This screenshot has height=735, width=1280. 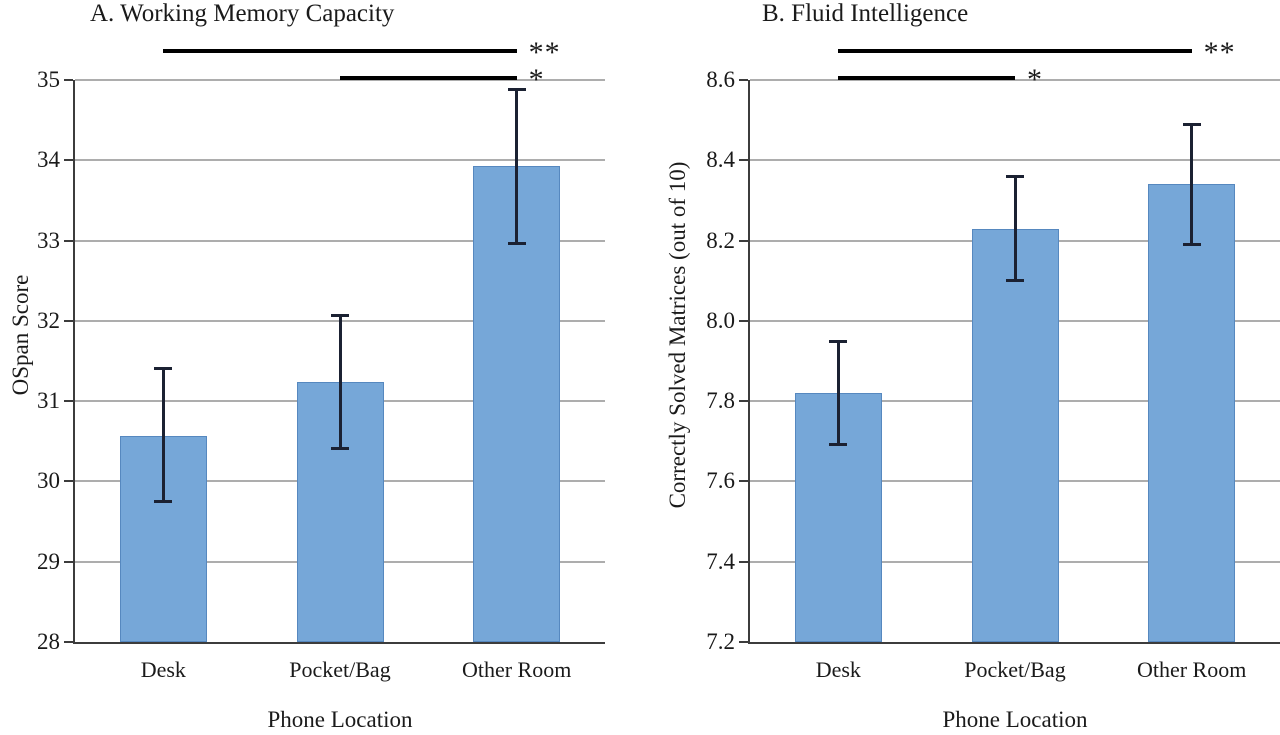 I want to click on y-tick-label: 8.2, so click(x=720, y=240).